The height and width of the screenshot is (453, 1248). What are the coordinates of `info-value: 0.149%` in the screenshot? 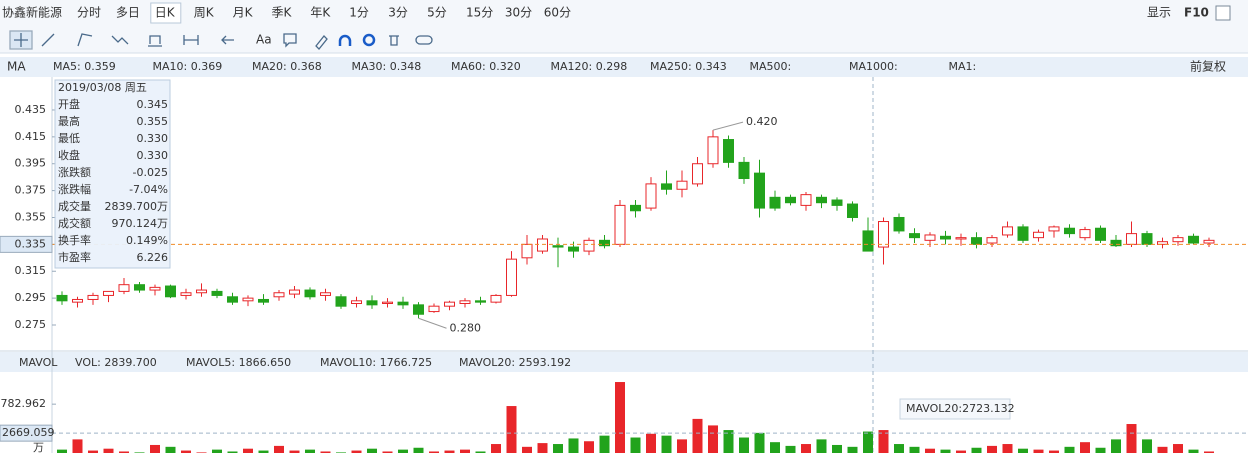 It's located at (147, 240).